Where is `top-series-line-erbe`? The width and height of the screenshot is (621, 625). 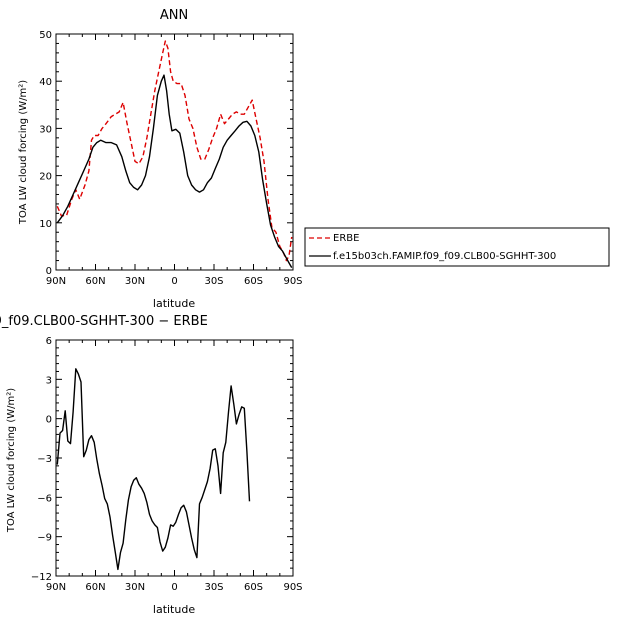 top-series-line-erbe is located at coordinates (174, 151).